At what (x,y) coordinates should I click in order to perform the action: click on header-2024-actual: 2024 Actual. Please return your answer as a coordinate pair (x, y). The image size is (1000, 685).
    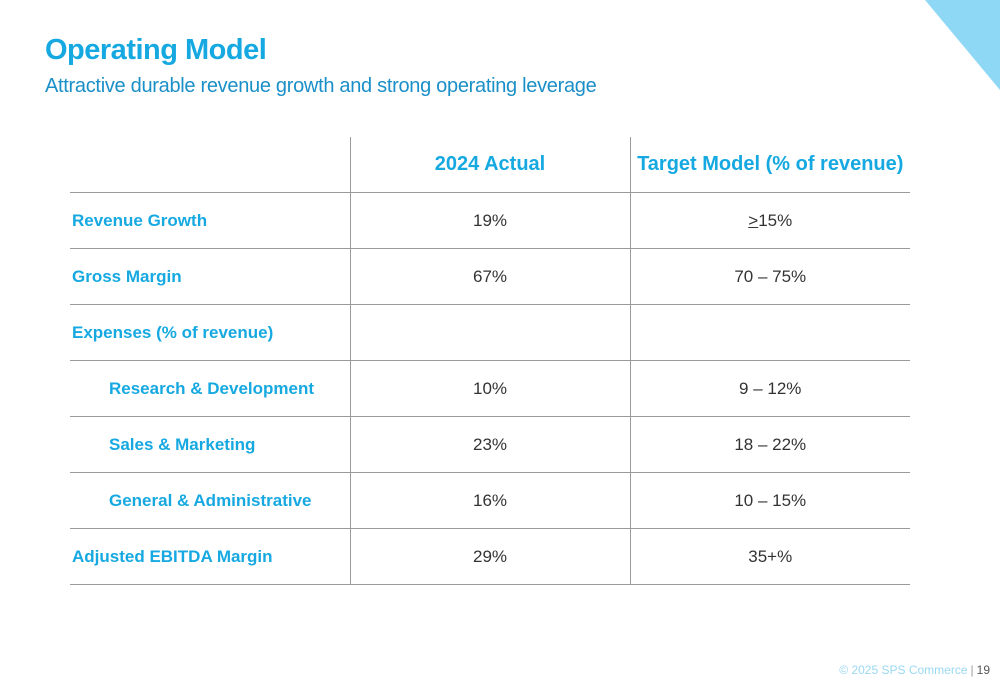
    Looking at the image, I should click on (489, 165).